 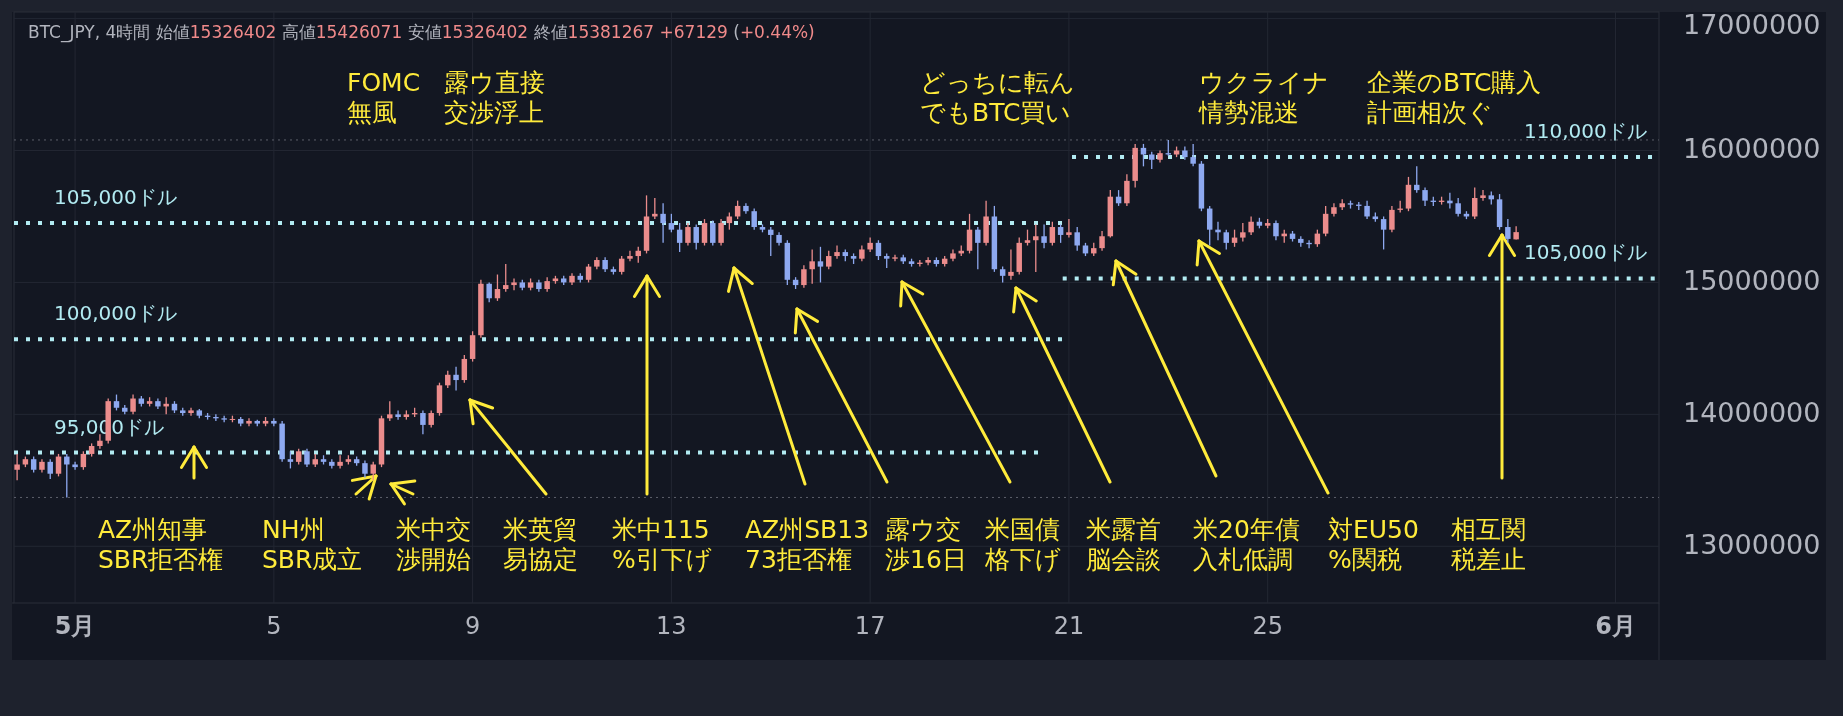 I want to click on annotation: 米英貿易協定, so click(x=540, y=544).